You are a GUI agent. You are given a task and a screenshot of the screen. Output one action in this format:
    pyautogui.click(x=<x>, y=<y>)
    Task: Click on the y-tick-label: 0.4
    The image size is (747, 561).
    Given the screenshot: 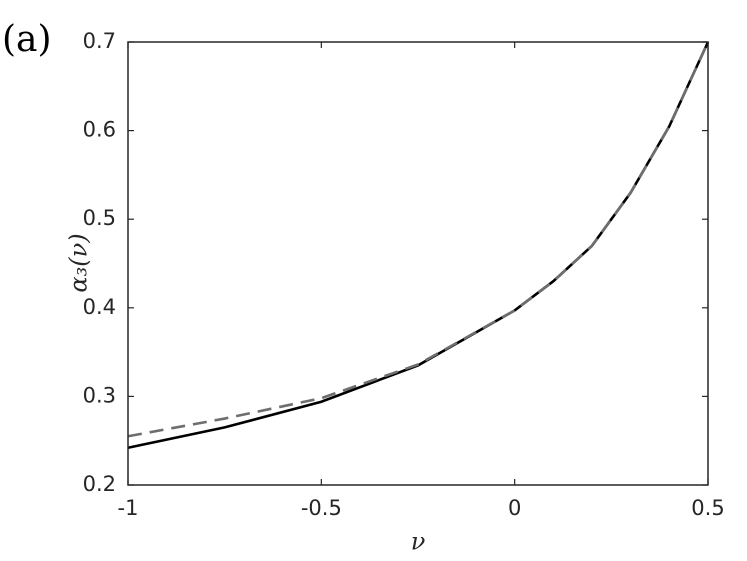 What is the action you would take?
    pyautogui.click(x=99, y=307)
    